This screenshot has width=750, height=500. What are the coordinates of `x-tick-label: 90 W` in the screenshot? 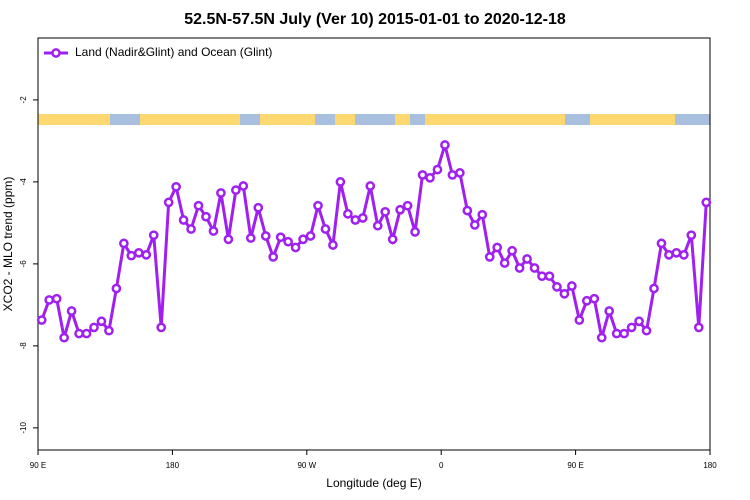 It's located at (306, 465).